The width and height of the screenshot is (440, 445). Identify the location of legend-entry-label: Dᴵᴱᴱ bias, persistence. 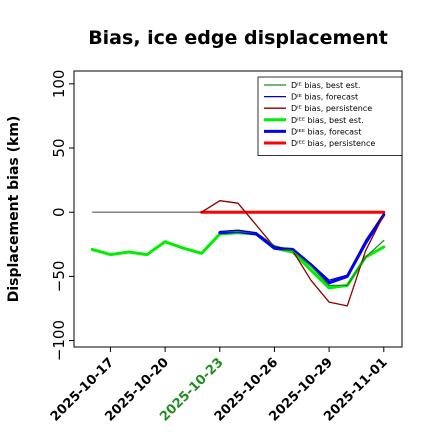
(333, 143).